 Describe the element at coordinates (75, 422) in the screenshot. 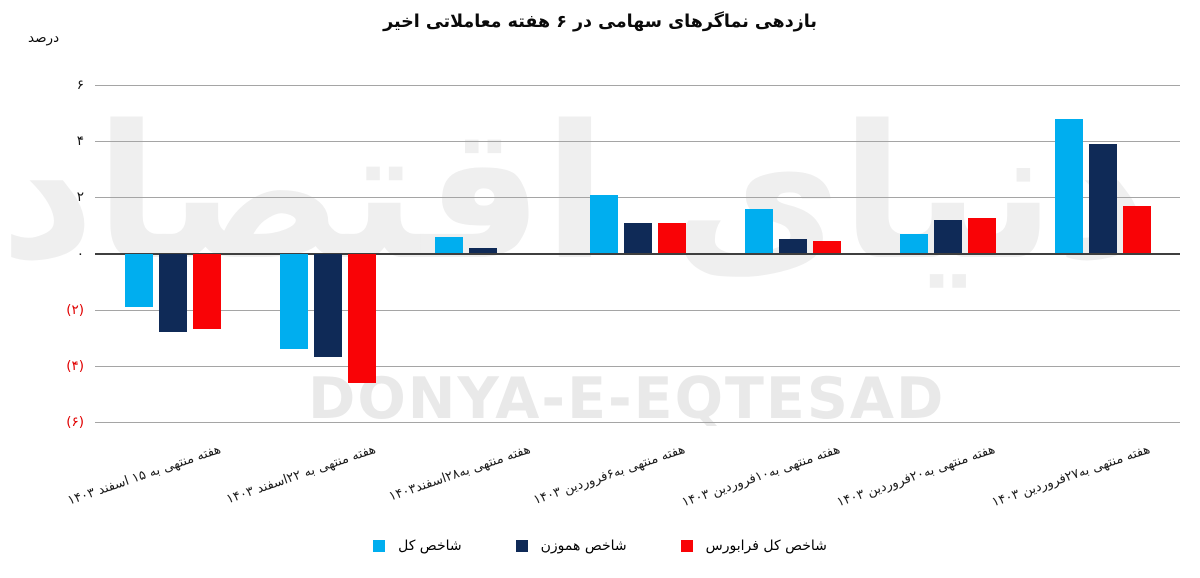

I see `y-tick-label: (۶)` at that location.